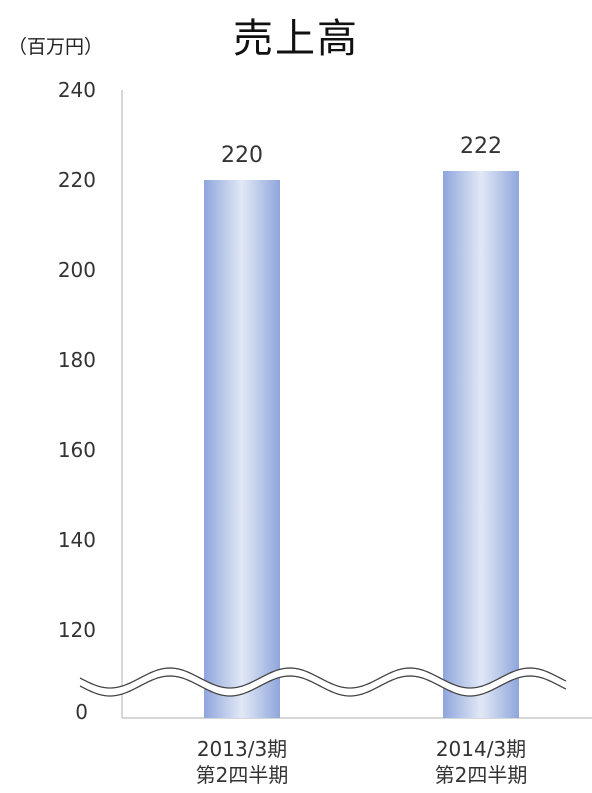 This screenshot has width=592, height=793. Describe the element at coordinates (77, 540) in the screenshot. I see `y-tick-label: 140` at that location.